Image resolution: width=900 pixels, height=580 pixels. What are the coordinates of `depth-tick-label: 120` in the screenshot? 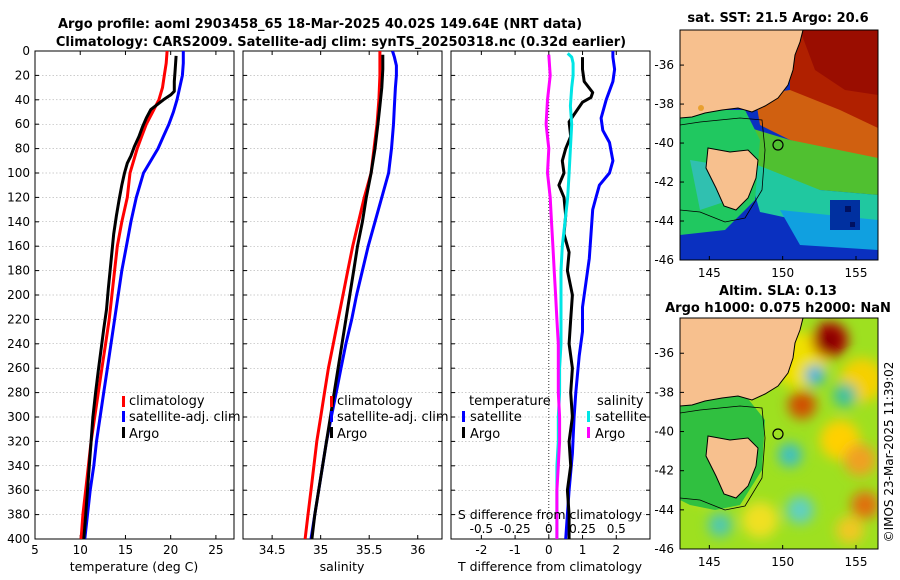 It's located at (18, 197).